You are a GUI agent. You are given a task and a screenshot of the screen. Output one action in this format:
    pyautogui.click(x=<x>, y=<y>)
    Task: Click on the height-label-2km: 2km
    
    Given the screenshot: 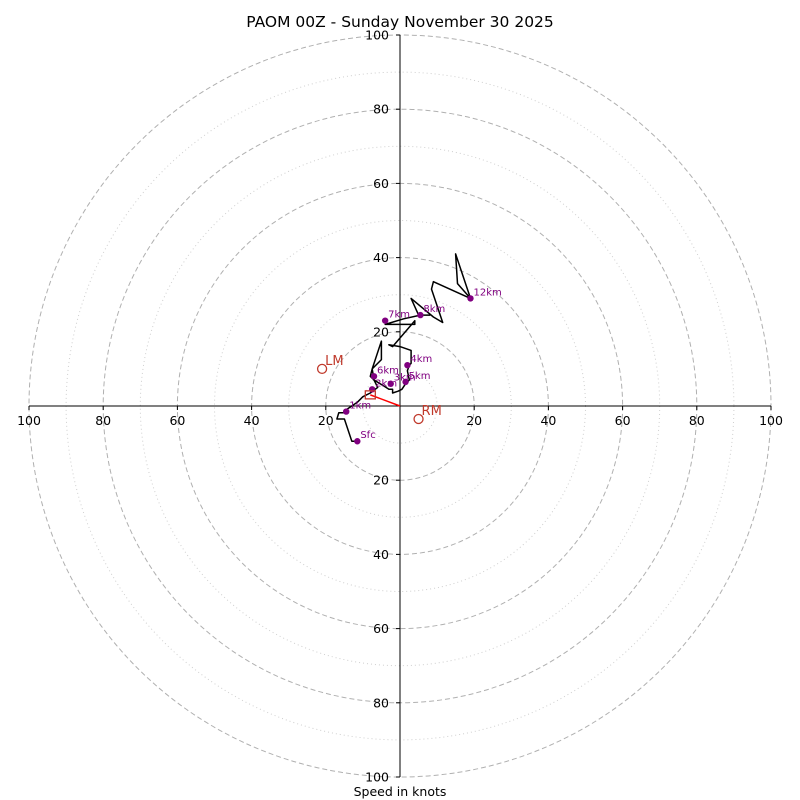 What is the action you would take?
    pyautogui.click(x=386, y=383)
    